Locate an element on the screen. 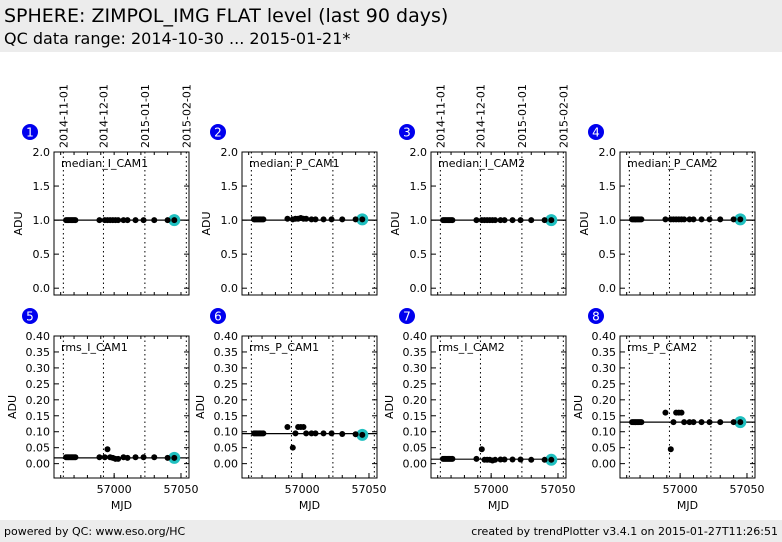 The height and width of the screenshot is (542, 782). y-tick-label: 0.25 is located at coordinates (415, 384).